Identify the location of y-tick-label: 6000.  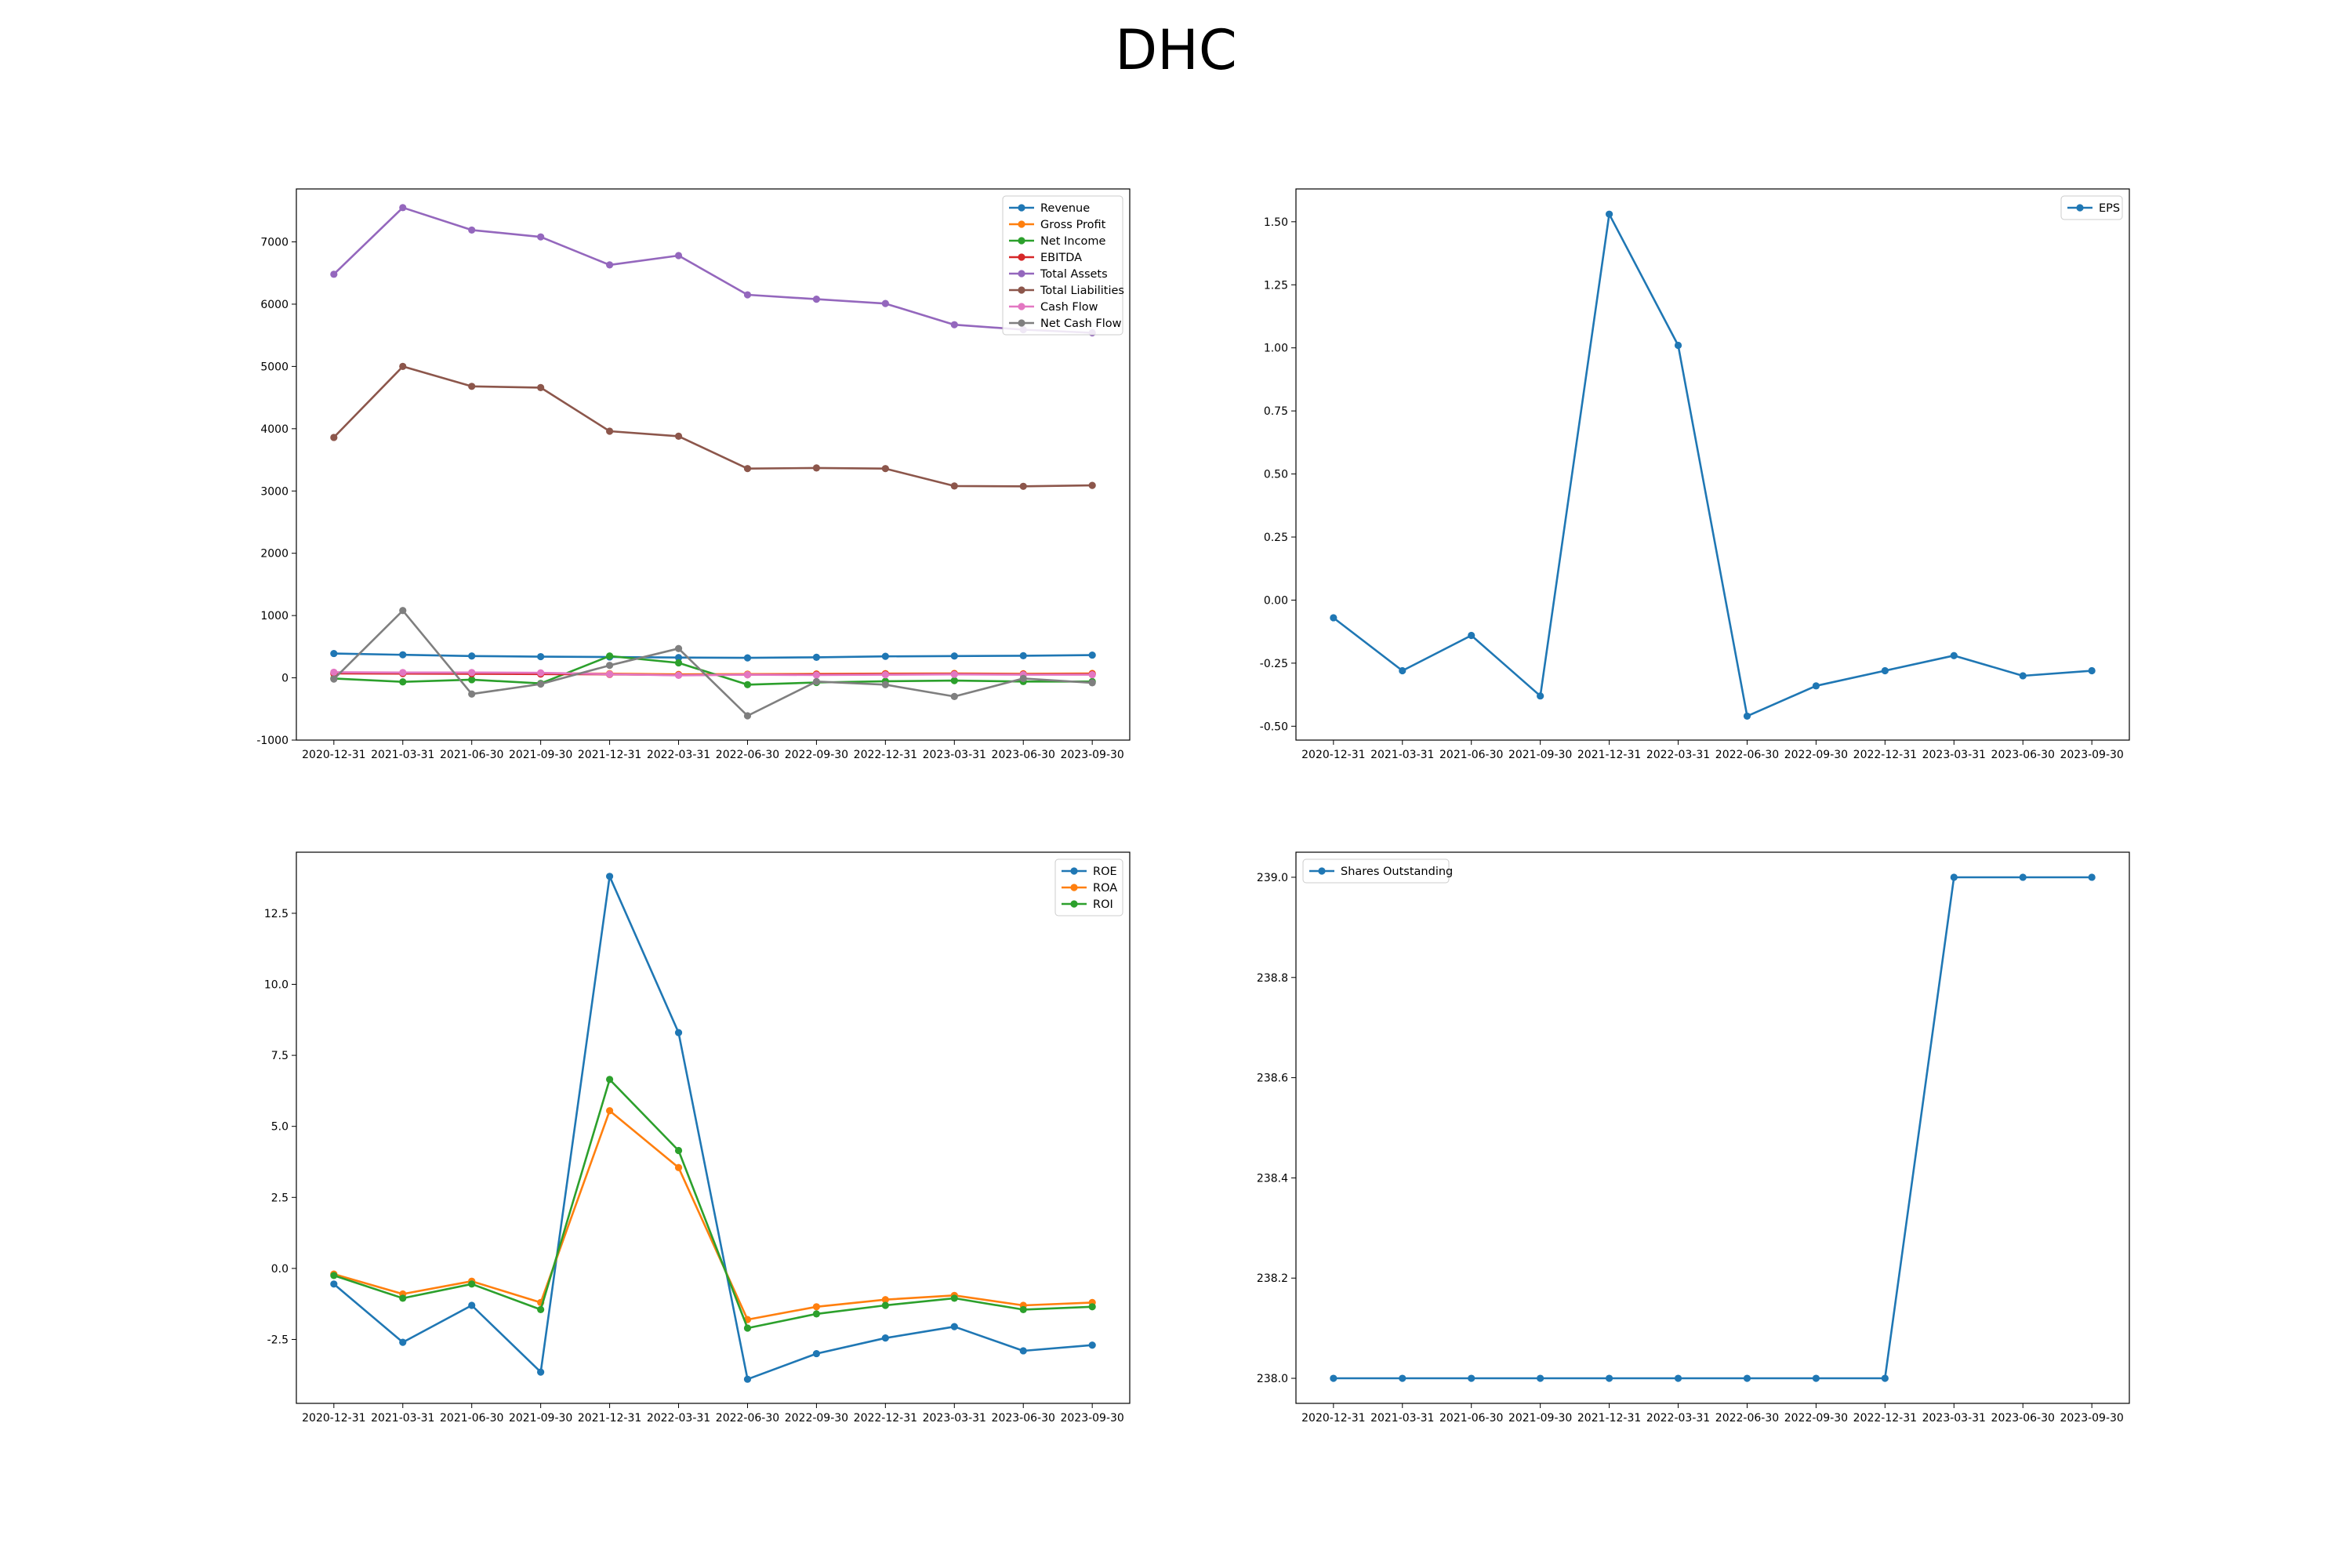
(274, 305).